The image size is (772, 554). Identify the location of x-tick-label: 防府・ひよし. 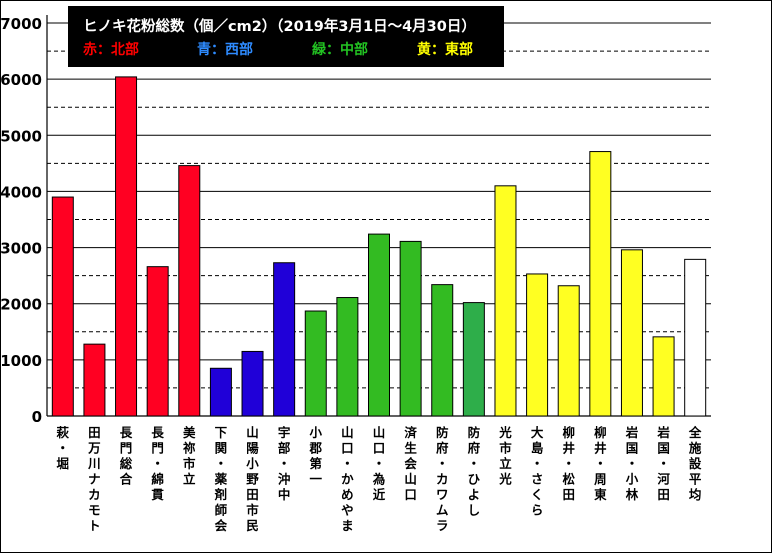
(474, 471).